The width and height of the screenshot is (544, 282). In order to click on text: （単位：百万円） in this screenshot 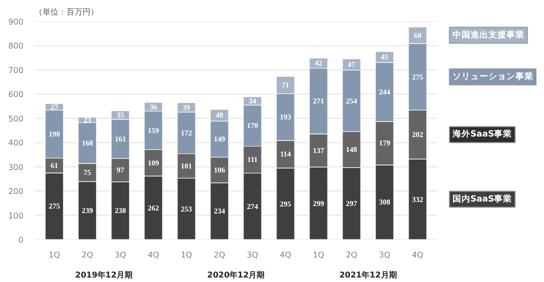, I will do `click(66, 12)`.